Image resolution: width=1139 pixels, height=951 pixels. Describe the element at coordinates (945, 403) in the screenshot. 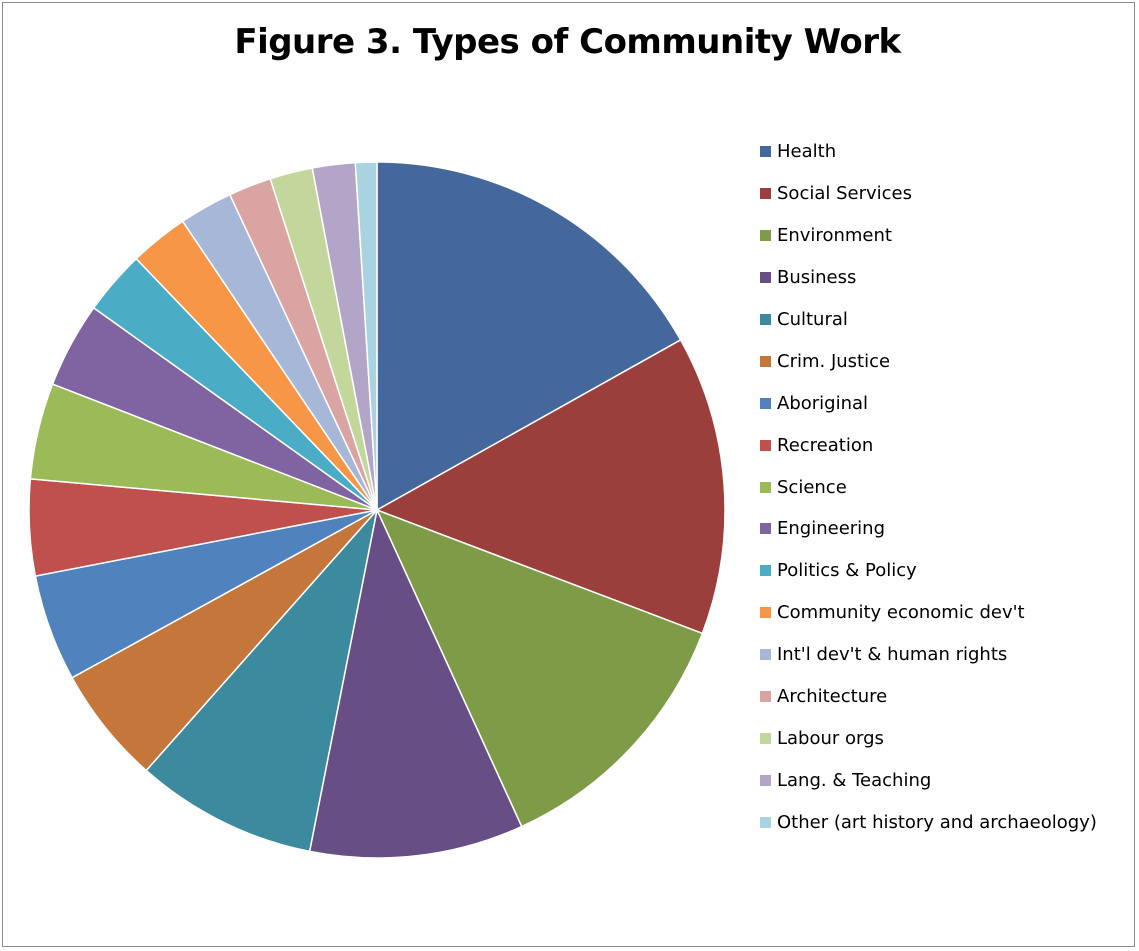

I see `legend-item-6: Aboriginal` at that location.